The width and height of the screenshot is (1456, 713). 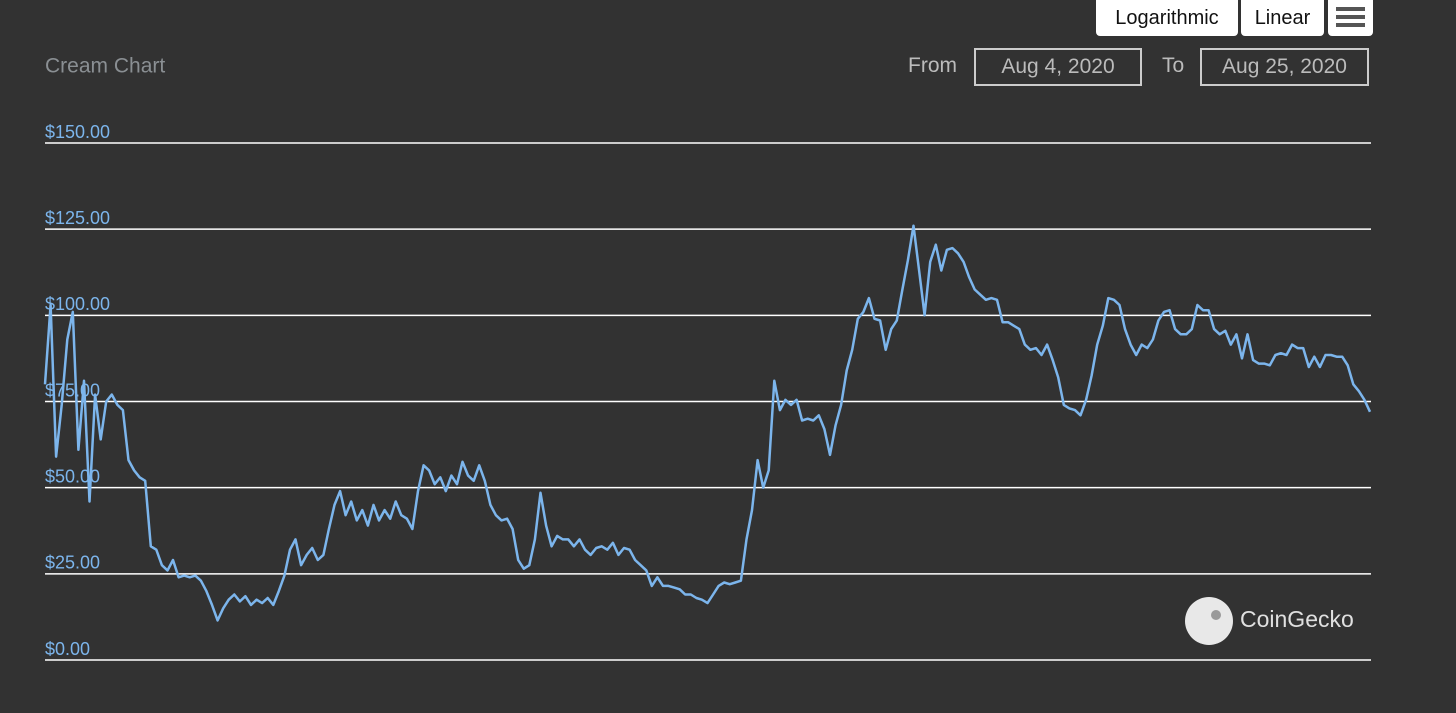 What do you see at coordinates (77, 304) in the screenshot?
I see `y-tick-label: $100.00` at bounding box center [77, 304].